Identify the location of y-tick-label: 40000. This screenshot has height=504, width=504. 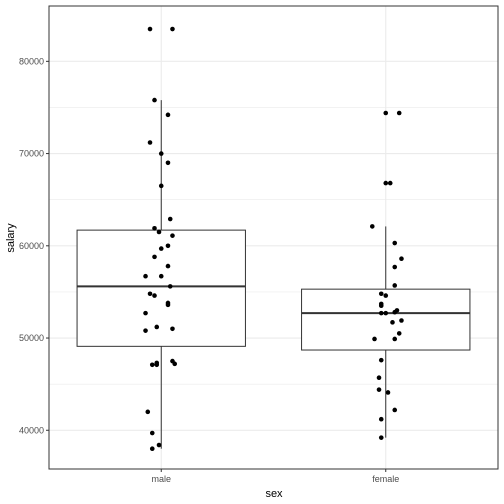
(31, 430).